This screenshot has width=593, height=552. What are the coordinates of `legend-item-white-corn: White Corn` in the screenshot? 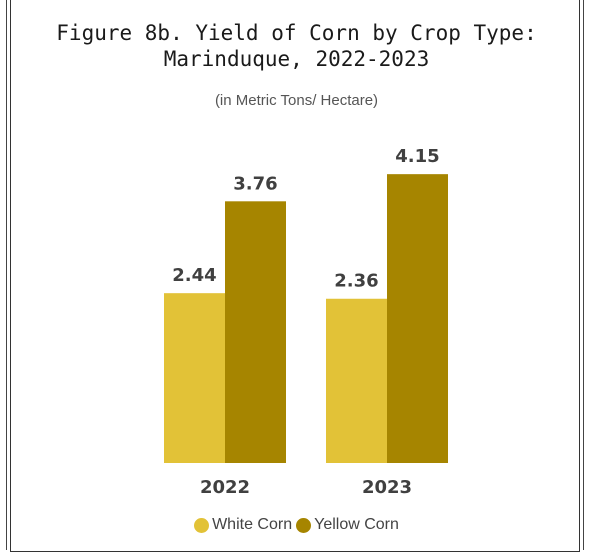 It's located at (243, 525).